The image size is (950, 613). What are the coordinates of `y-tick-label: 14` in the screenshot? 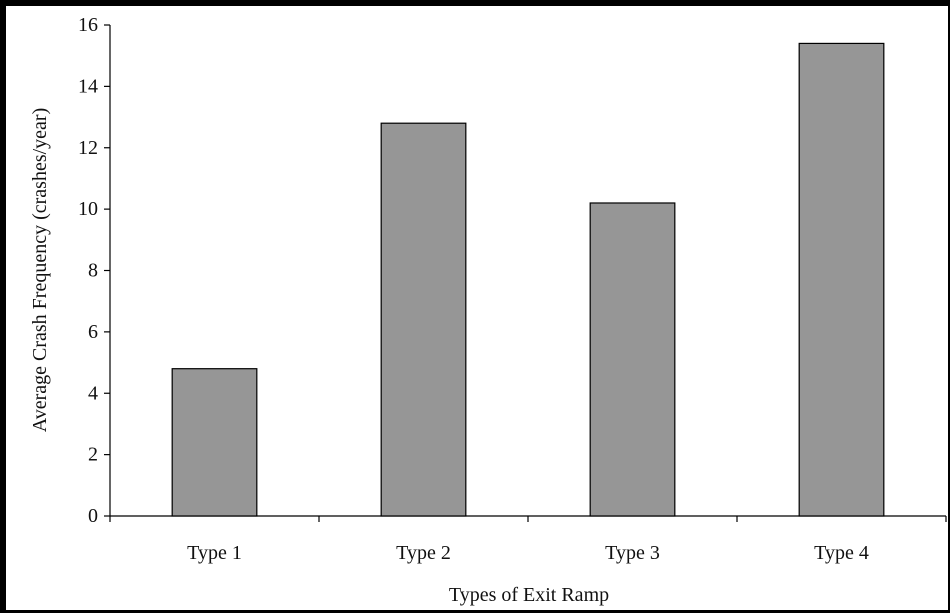 It's located at (88, 86).